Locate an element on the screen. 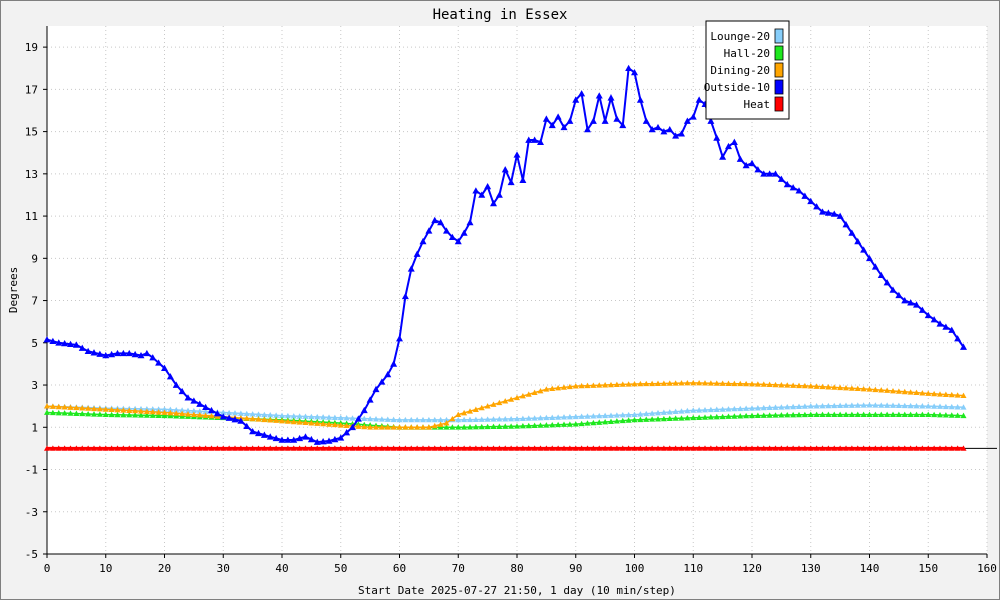 This screenshot has width=1000, height=600. x-tick-label: 70 is located at coordinates (458, 568).